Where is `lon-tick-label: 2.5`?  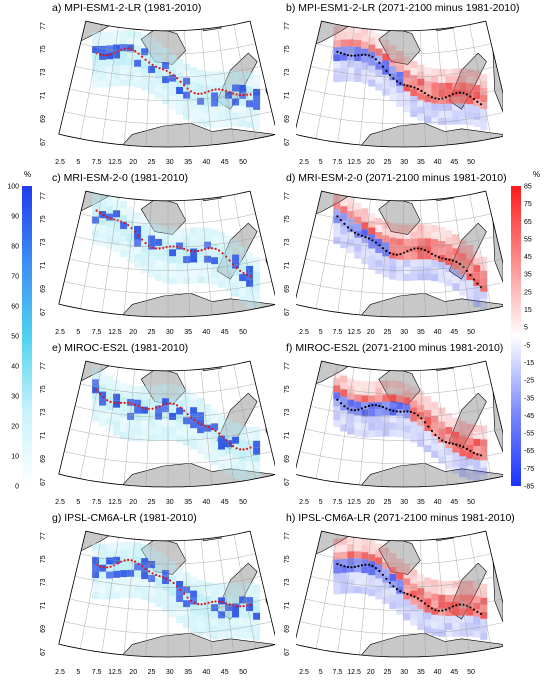 lon-tick-label: 2.5 is located at coordinates (304, 162).